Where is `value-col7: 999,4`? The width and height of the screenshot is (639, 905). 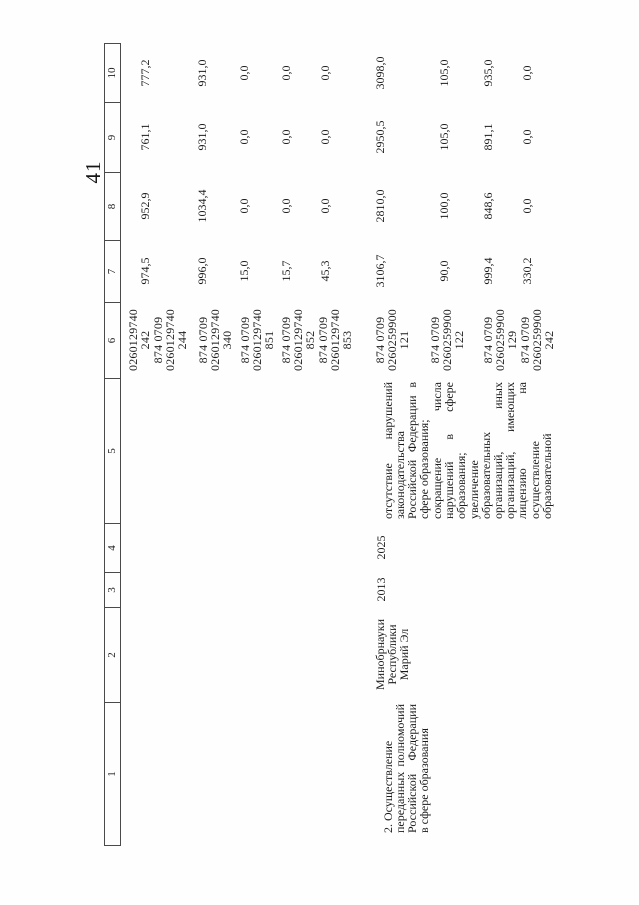 value-col7: 999,4 is located at coordinates (488, 271).